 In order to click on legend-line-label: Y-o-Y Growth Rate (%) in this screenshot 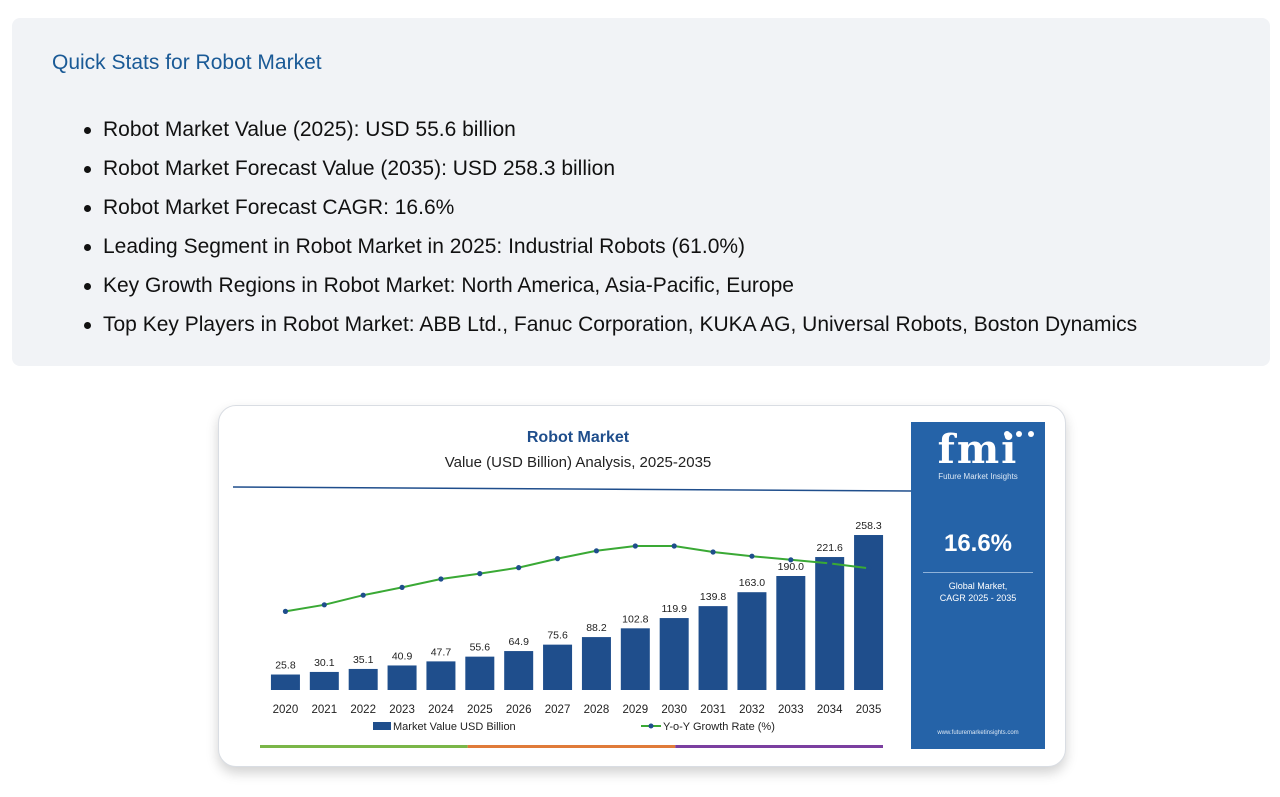, I will do `click(719, 727)`.